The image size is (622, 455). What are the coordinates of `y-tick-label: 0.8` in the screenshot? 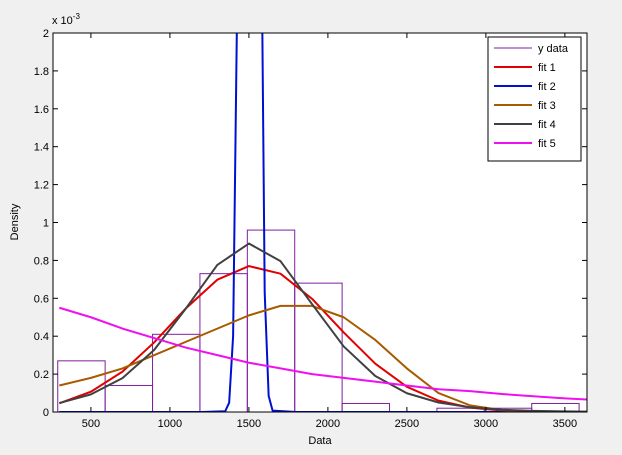 It's located at (41, 261).